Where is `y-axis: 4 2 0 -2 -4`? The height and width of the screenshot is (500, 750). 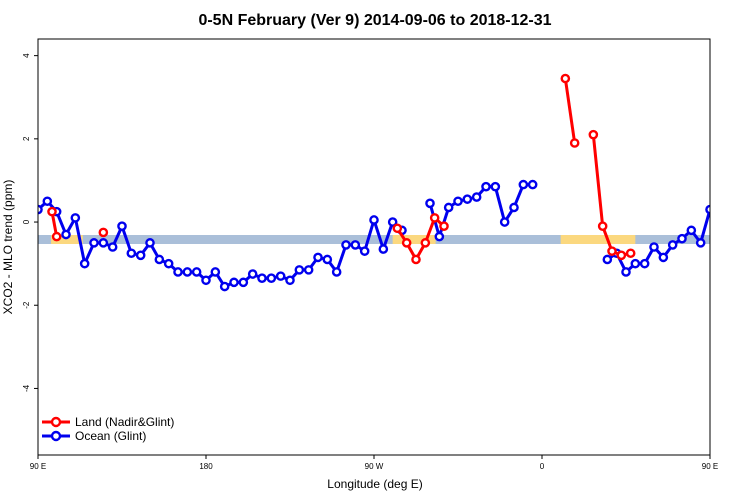 y-axis: 4 2 0 -2 -4 is located at coordinates (30, 222).